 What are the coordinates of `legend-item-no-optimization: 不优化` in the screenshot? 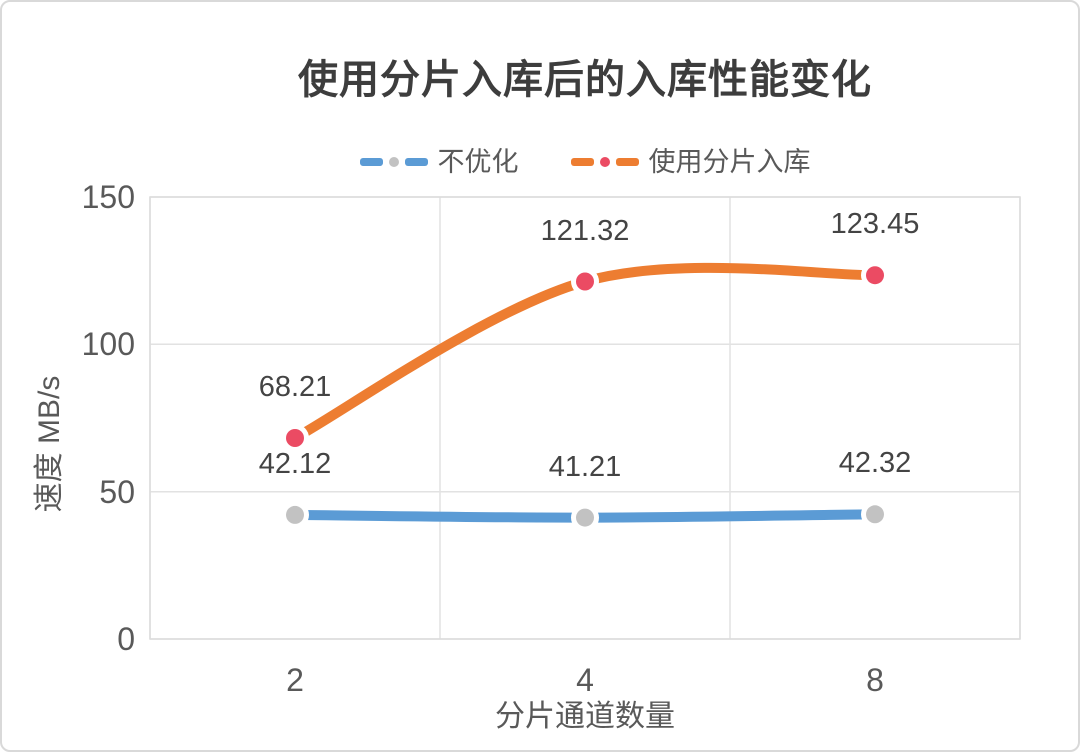 It's located at (439, 162).